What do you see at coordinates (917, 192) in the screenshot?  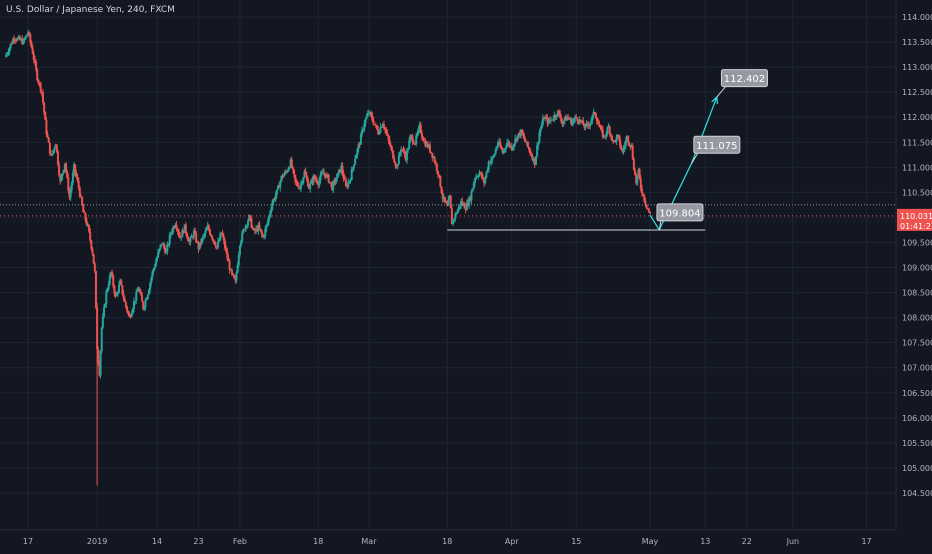 I see `y-tick-label: 110.500` at bounding box center [917, 192].